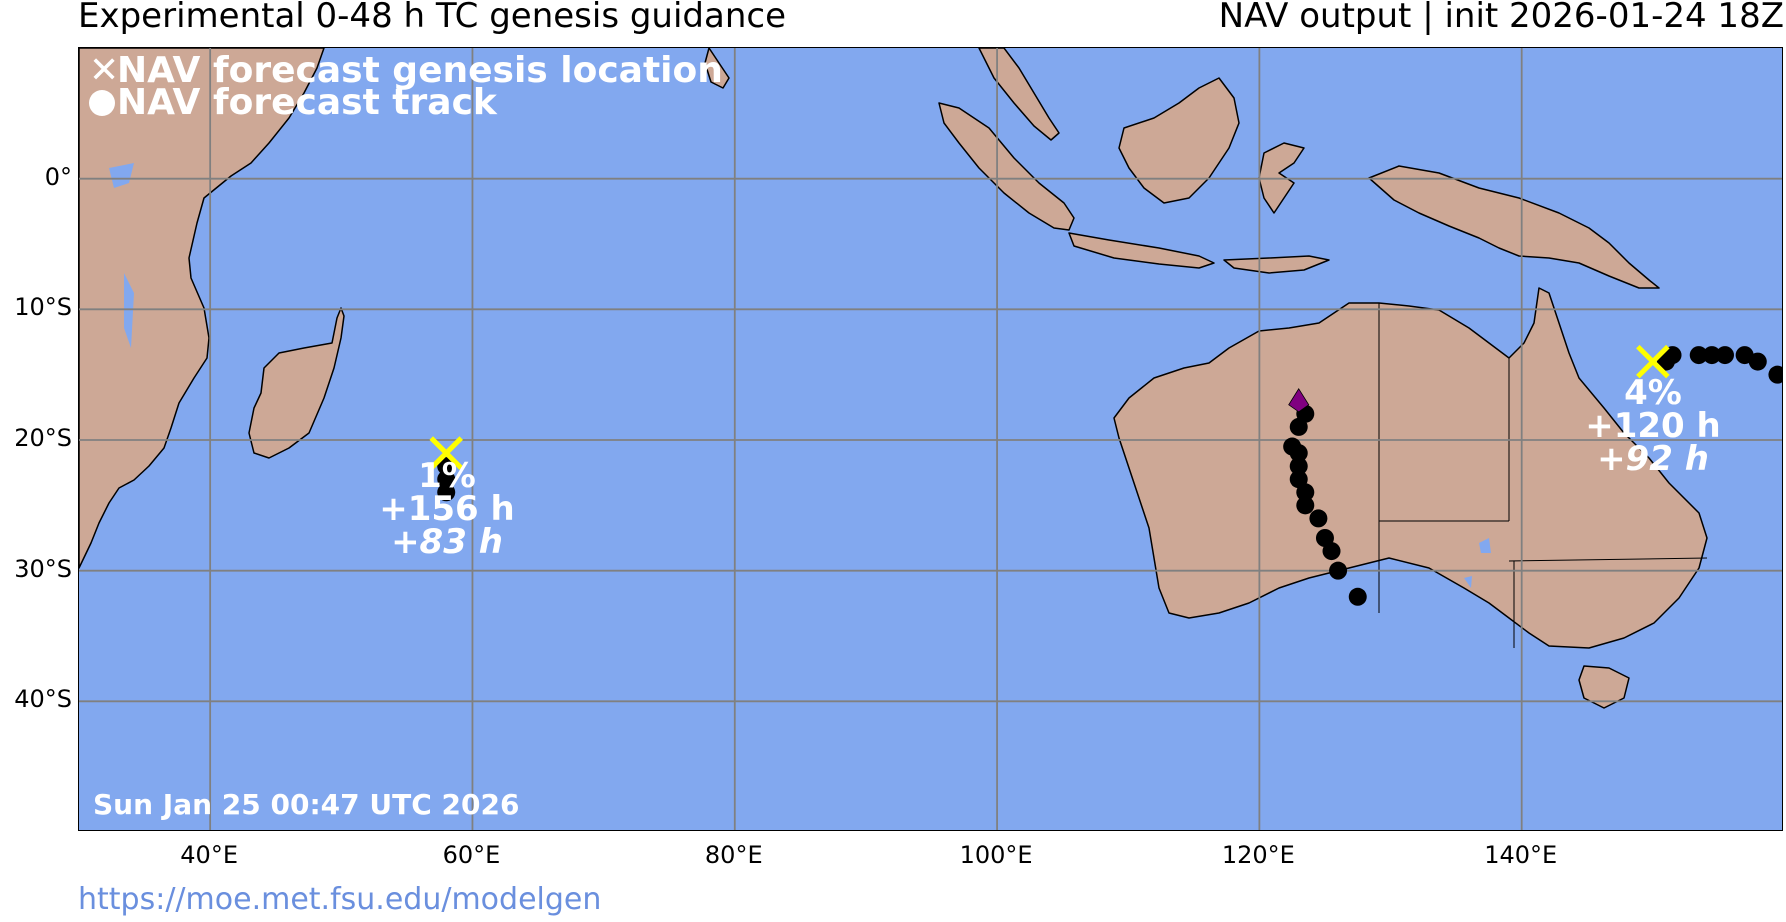 This screenshot has height=922, width=1786. Describe the element at coordinates (447, 542) in the screenshot. I see `storm-1-lead: +83 h` at that location.